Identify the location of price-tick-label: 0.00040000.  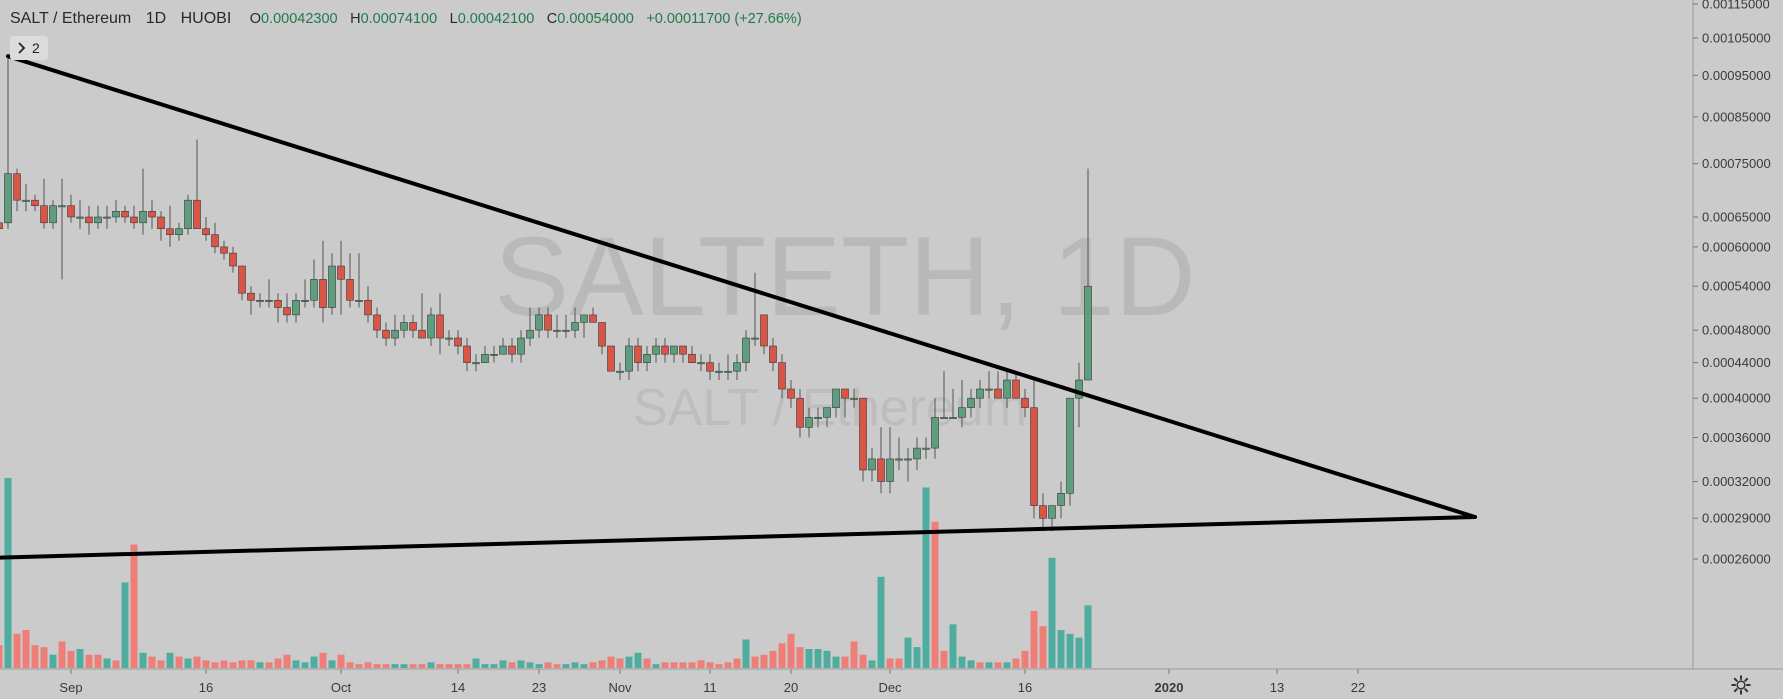
(1736, 398).